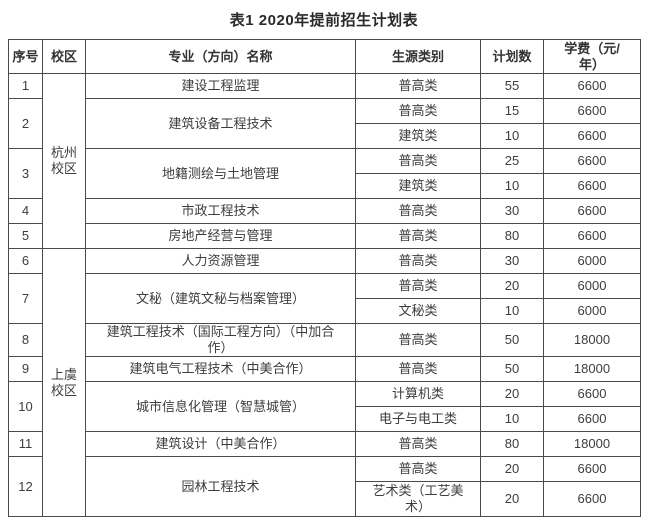  Describe the element at coordinates (25, 444) in the screenshot. I see `row-no-cell: 11` at that location.